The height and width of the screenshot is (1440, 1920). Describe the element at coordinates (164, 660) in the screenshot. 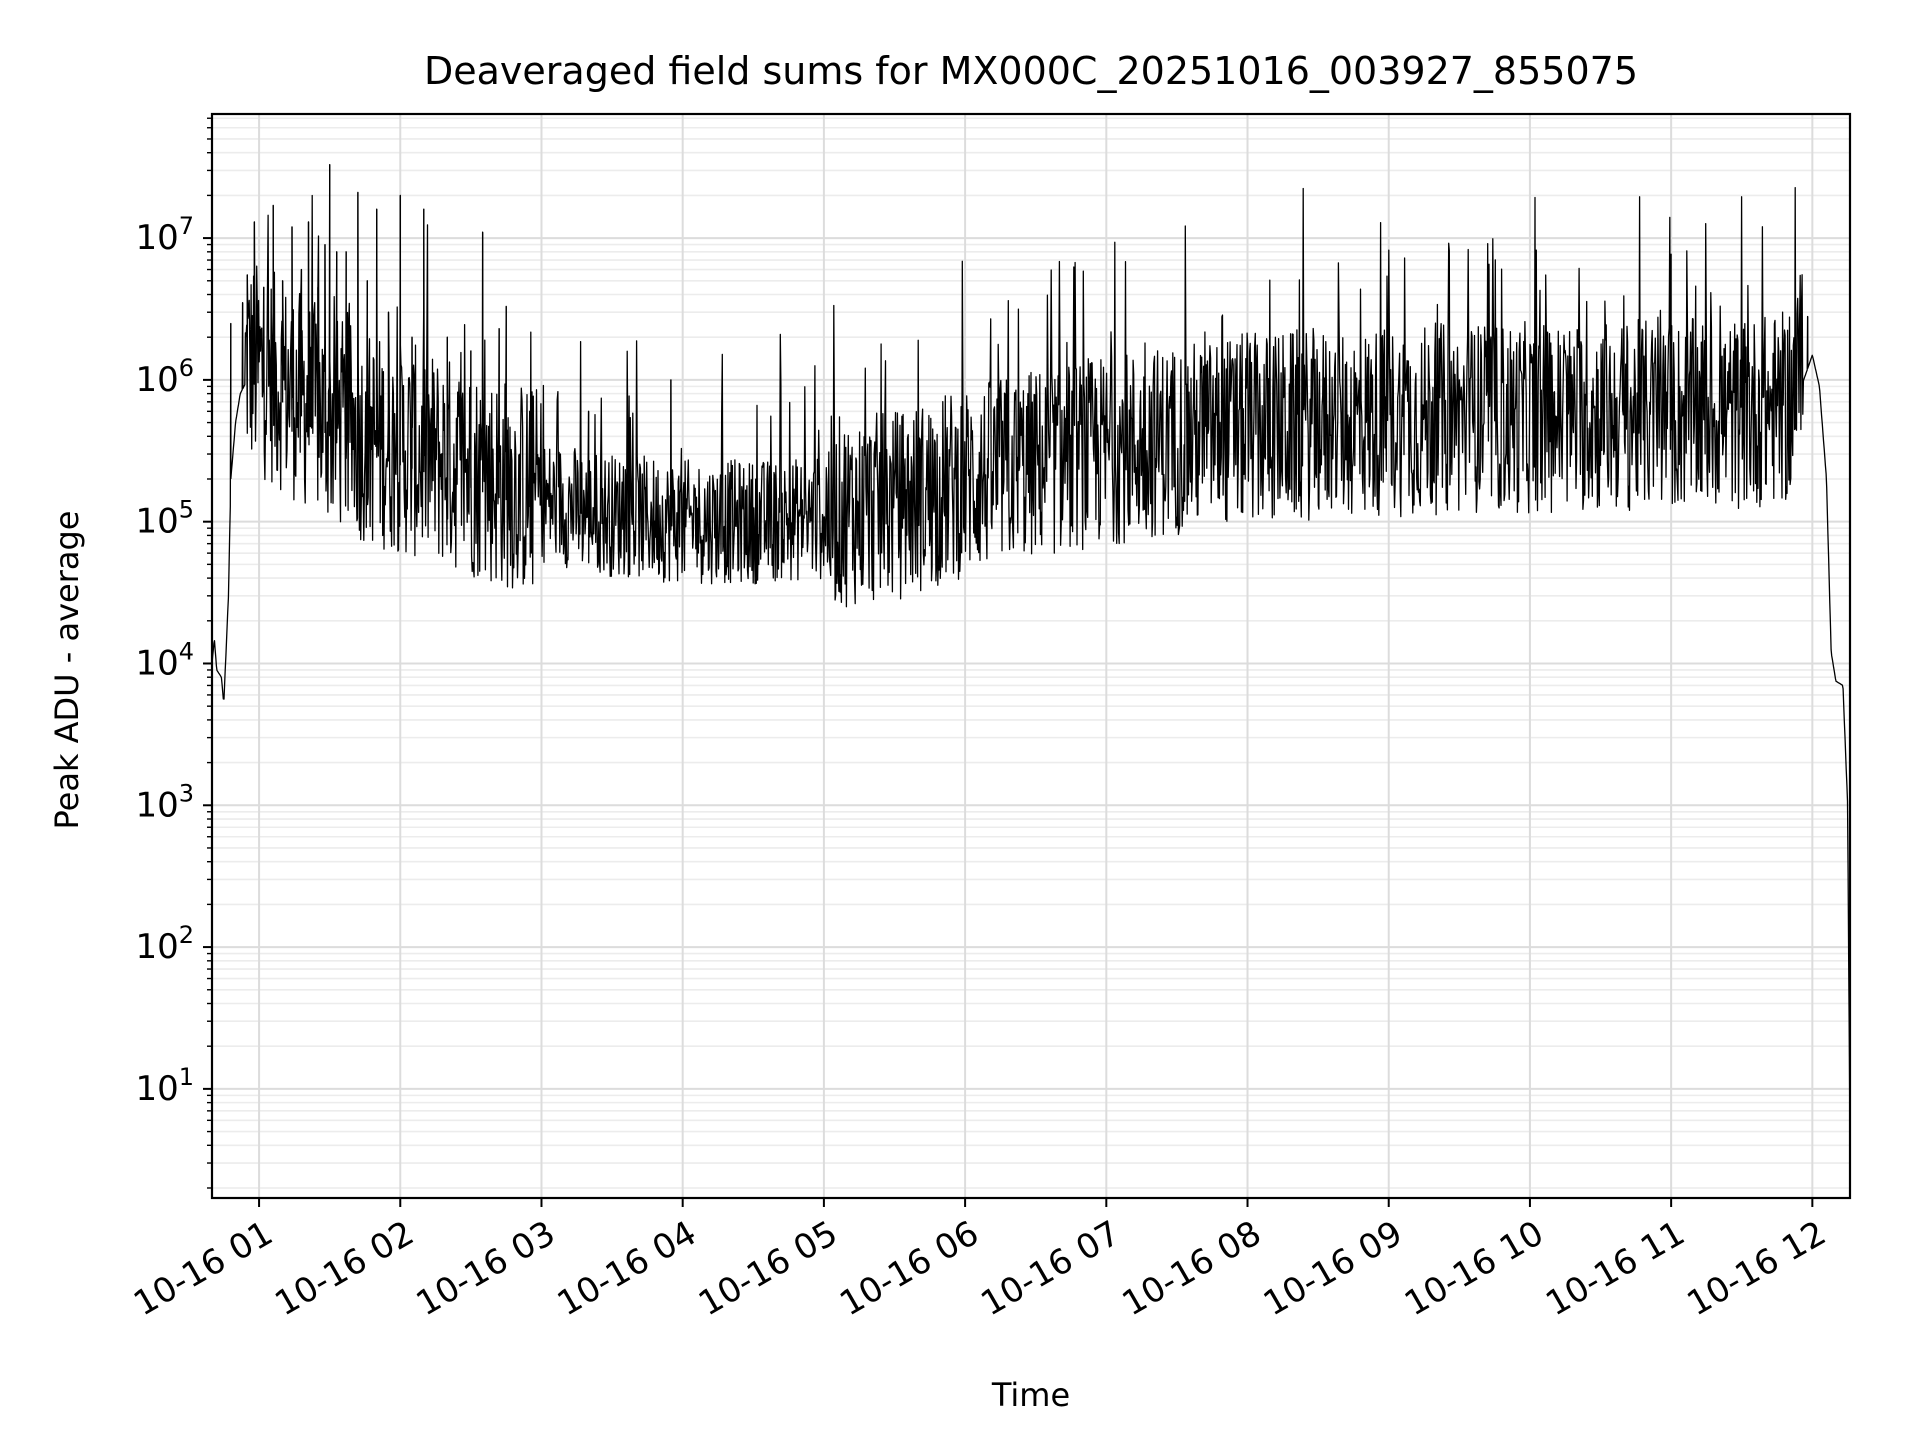

I see `y-tick-label: 10⁴` at that location.